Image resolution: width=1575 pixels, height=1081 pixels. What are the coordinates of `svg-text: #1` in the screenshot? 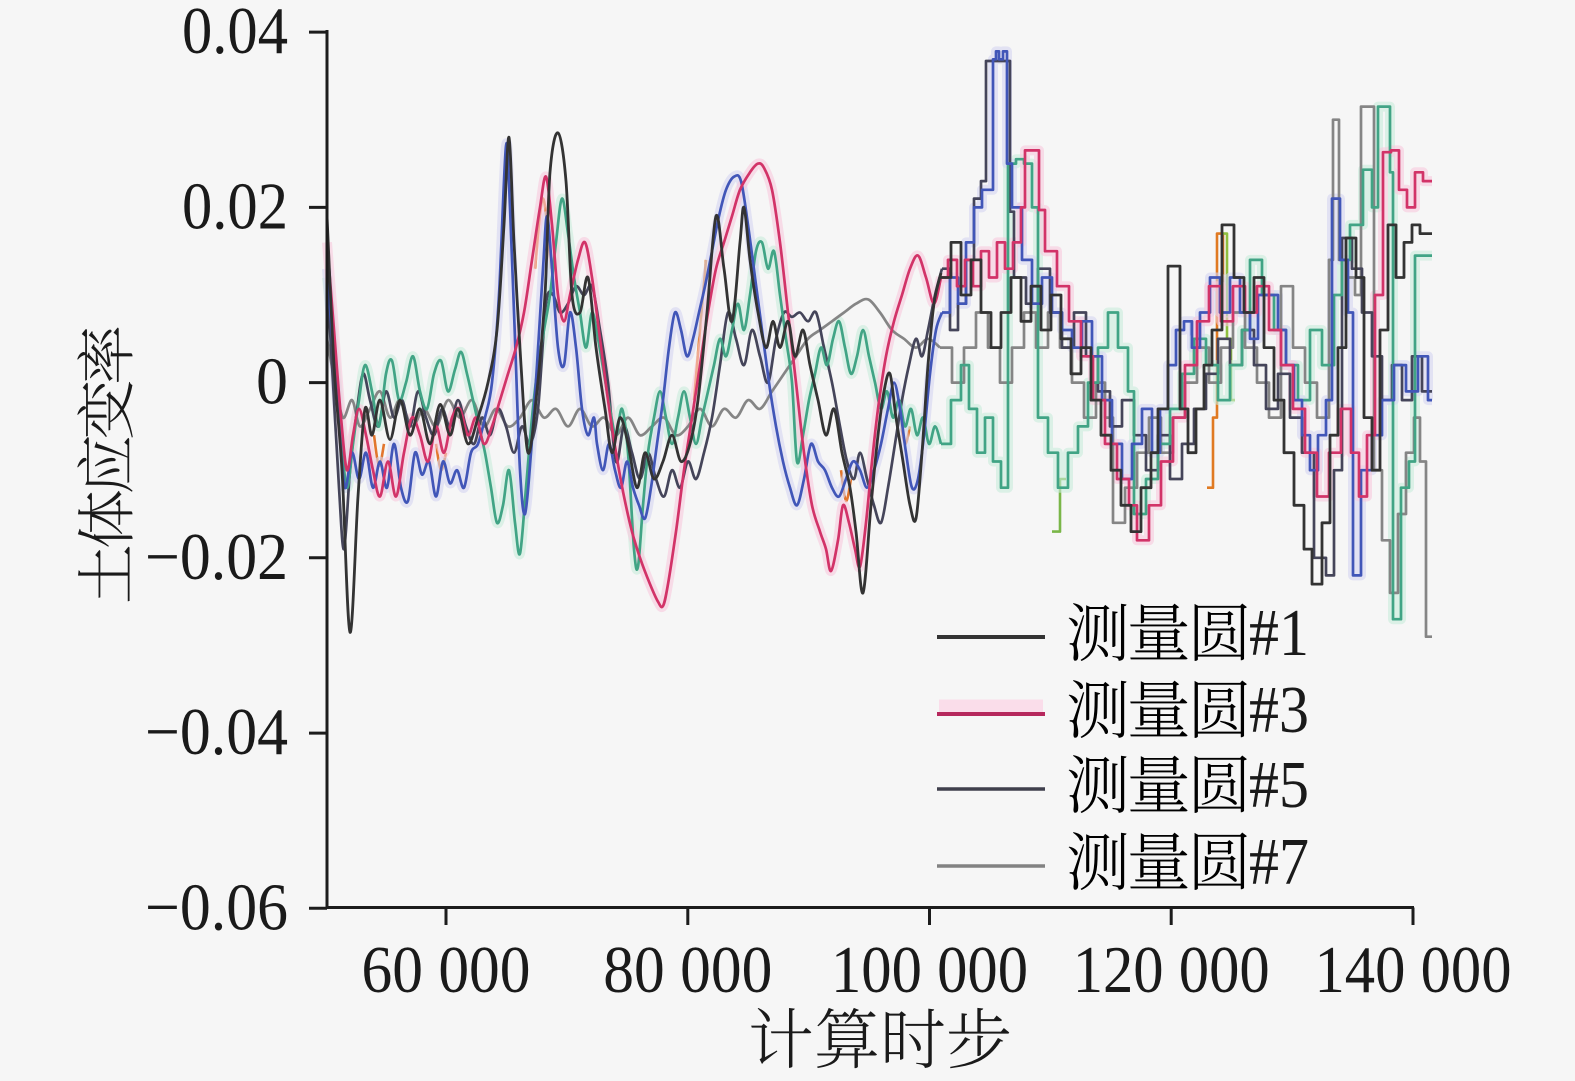 It's located at (1279, 633).